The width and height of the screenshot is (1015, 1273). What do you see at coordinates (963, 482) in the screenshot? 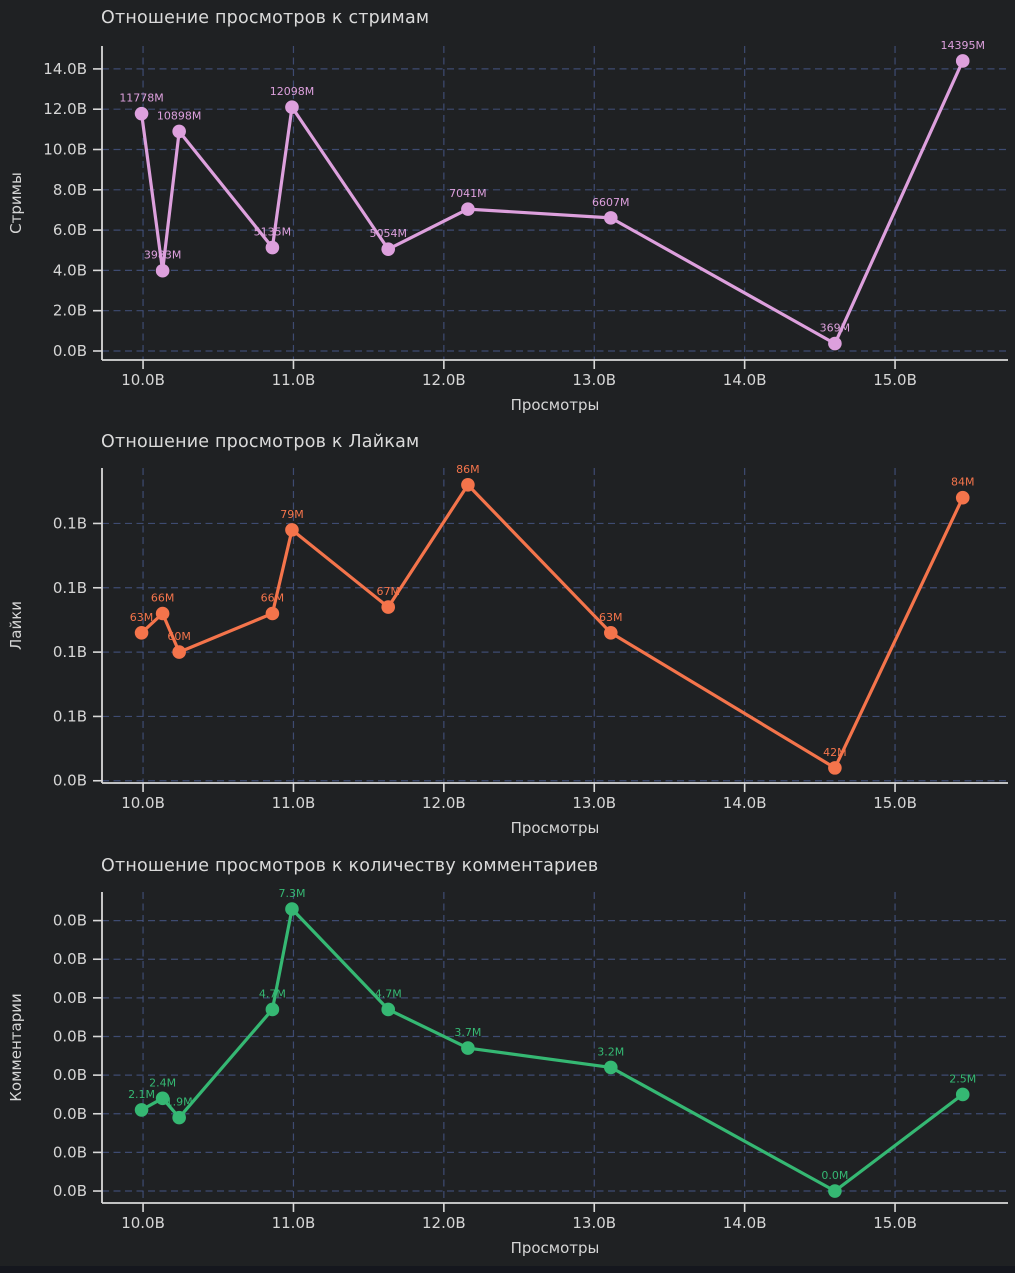
I see `data-point-label: 84M` at bounding box center [963, 482].